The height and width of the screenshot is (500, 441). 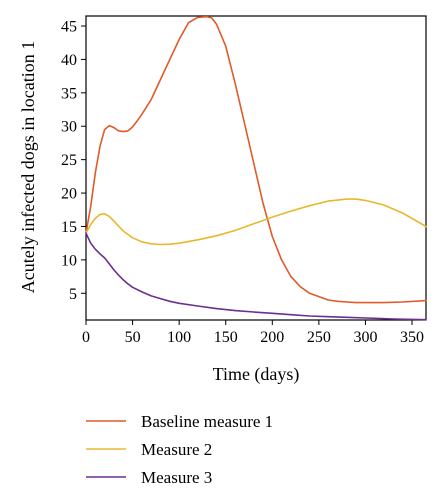 What do you see at coordinates (179, 337) in the screenshot?
I see `x-tick-label: 100` at bounding box center [179, 337].